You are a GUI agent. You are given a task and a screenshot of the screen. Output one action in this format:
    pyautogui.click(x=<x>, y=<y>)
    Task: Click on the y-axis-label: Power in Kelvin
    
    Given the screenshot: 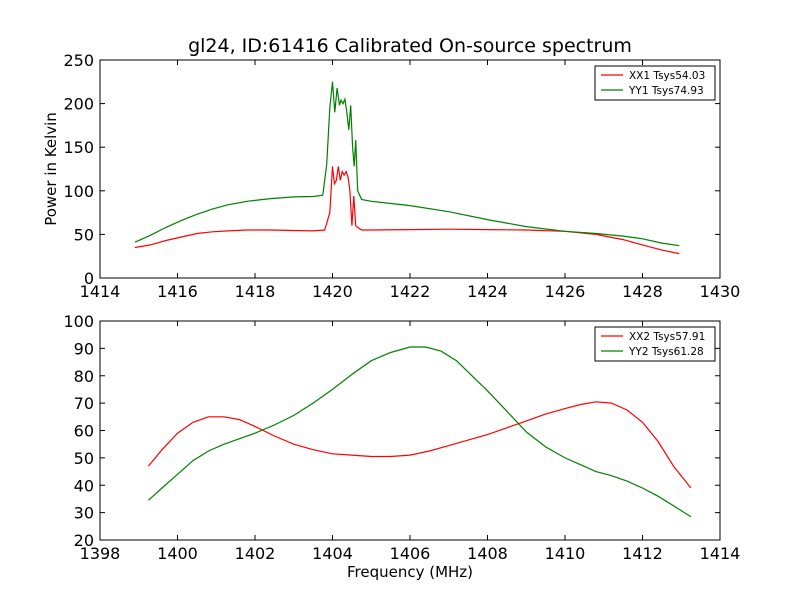 What is the action you would take?
    pyautogui.click(x=51, y=169)
    